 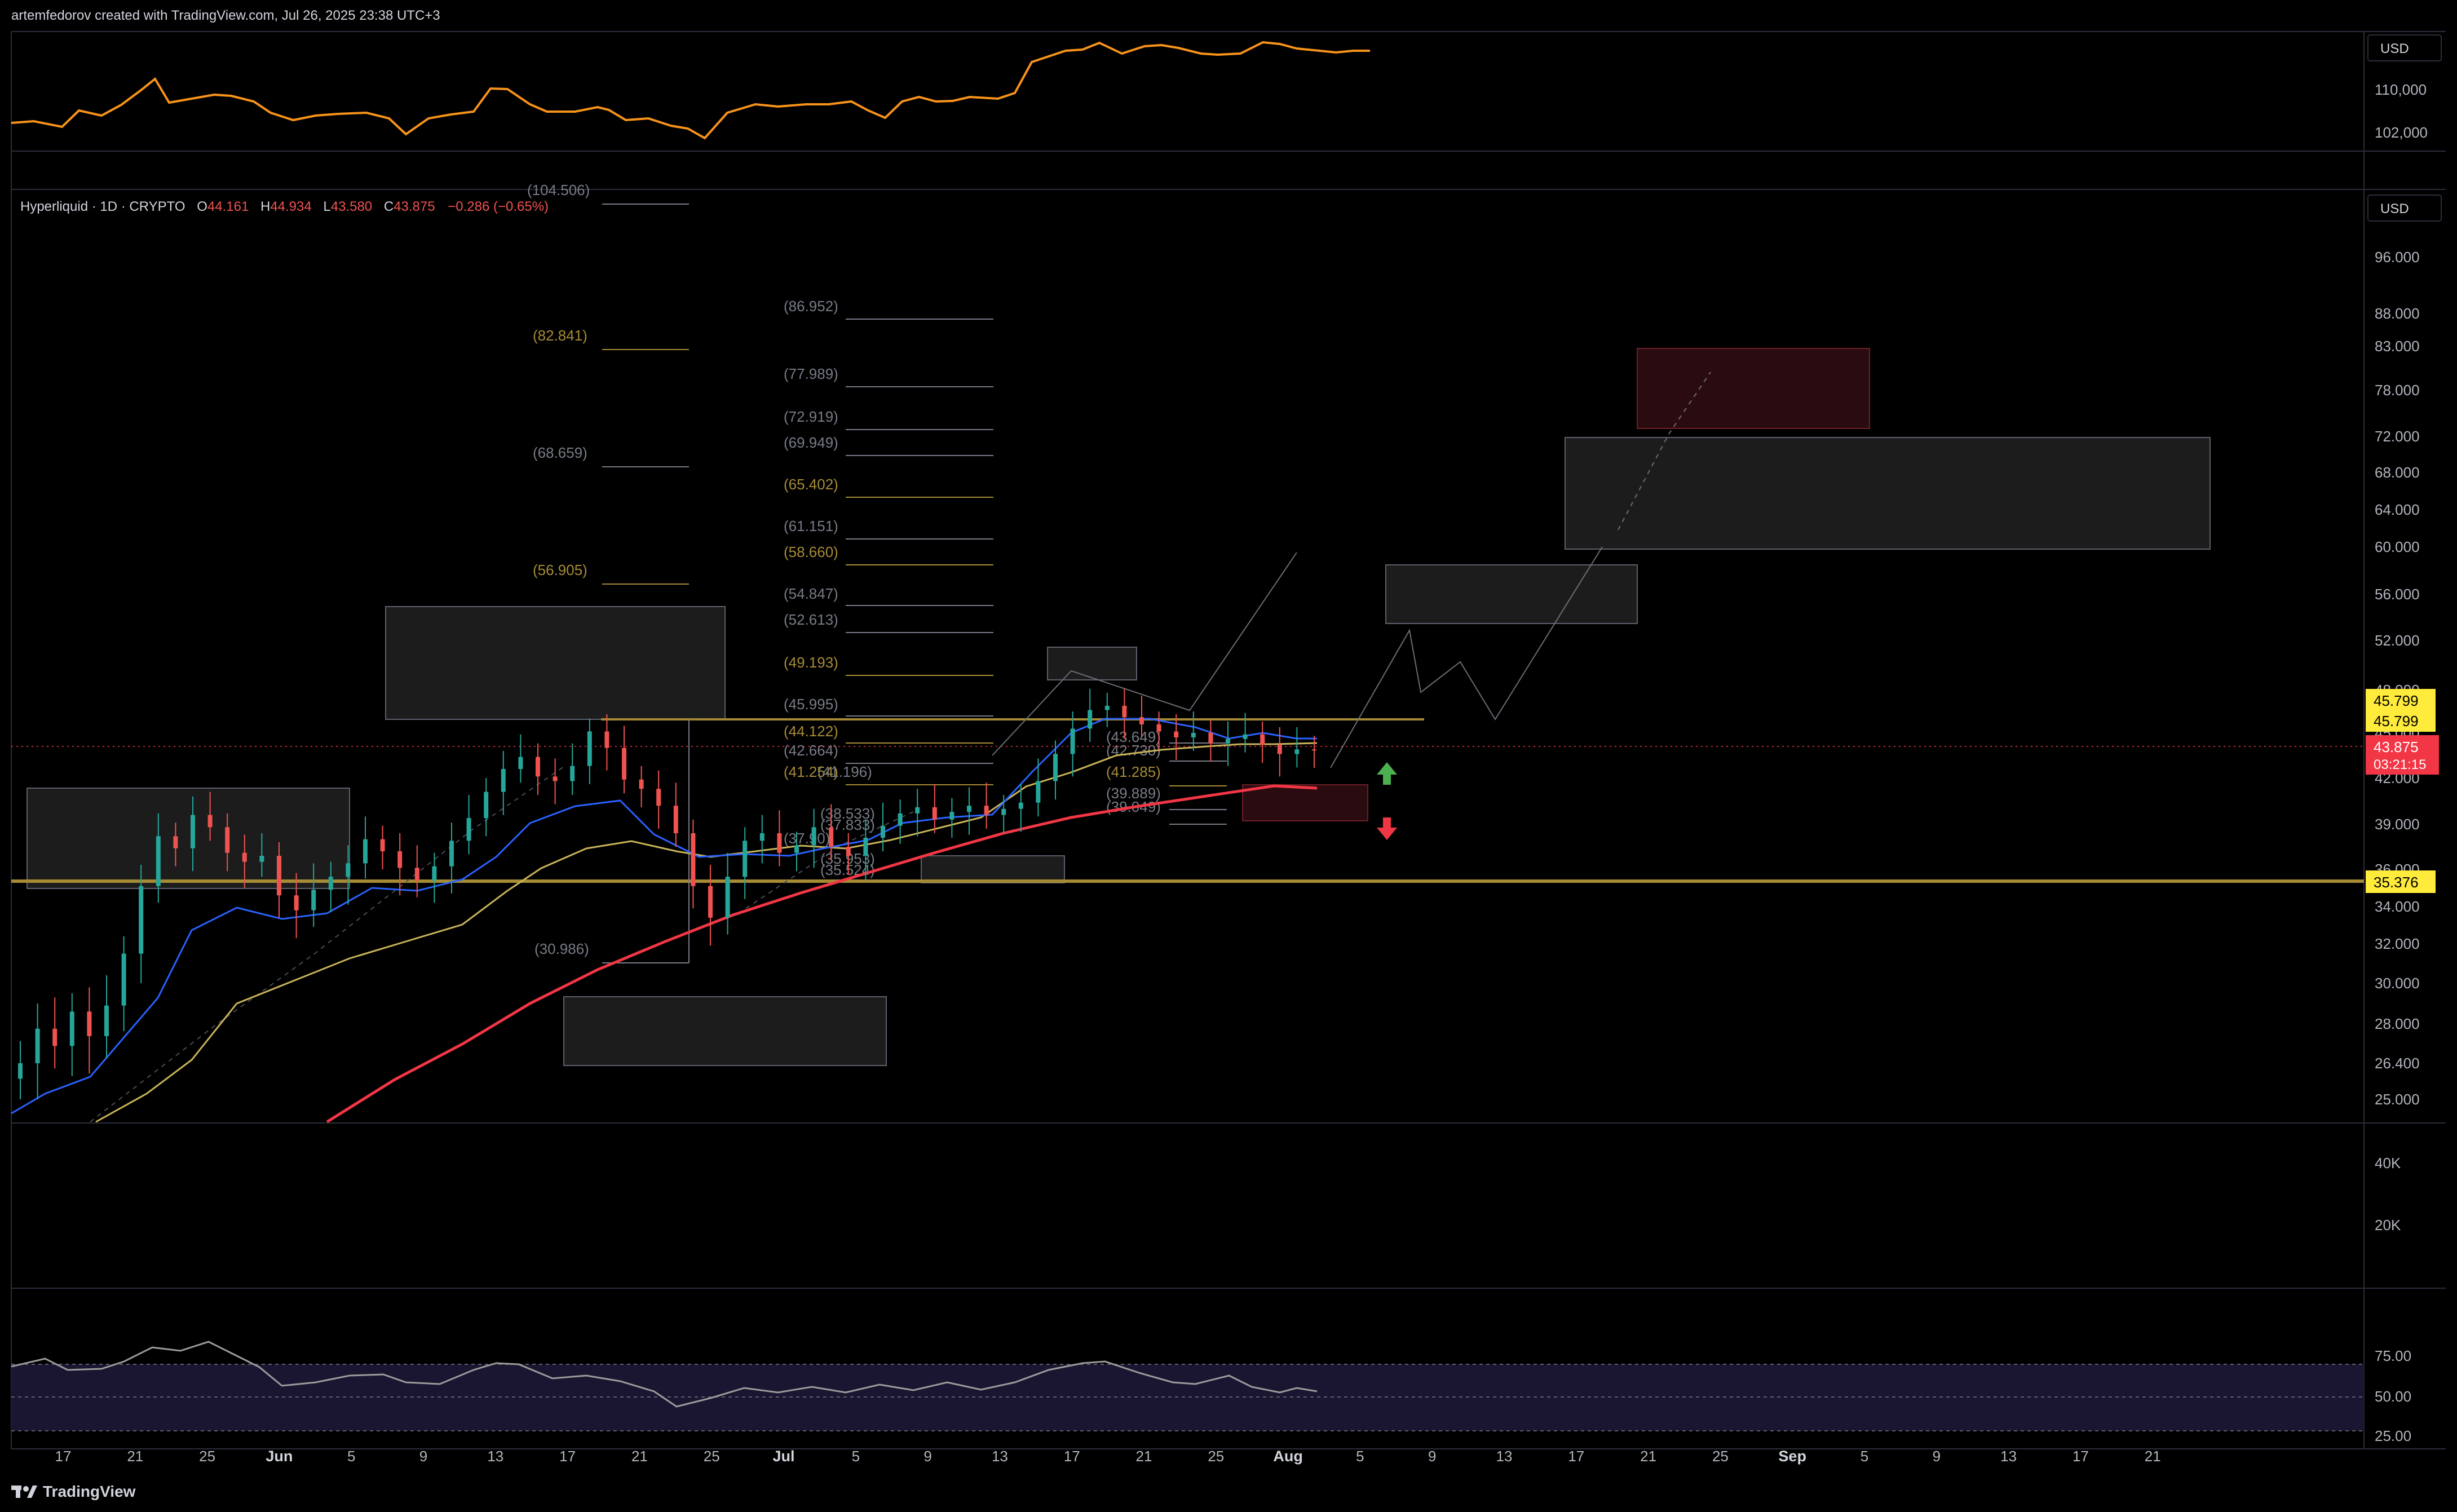 What do you see at coordinates (24, 1492) in the screenshot?
I see `tradingview-logo-icon` at bounding box center [24, 1492].